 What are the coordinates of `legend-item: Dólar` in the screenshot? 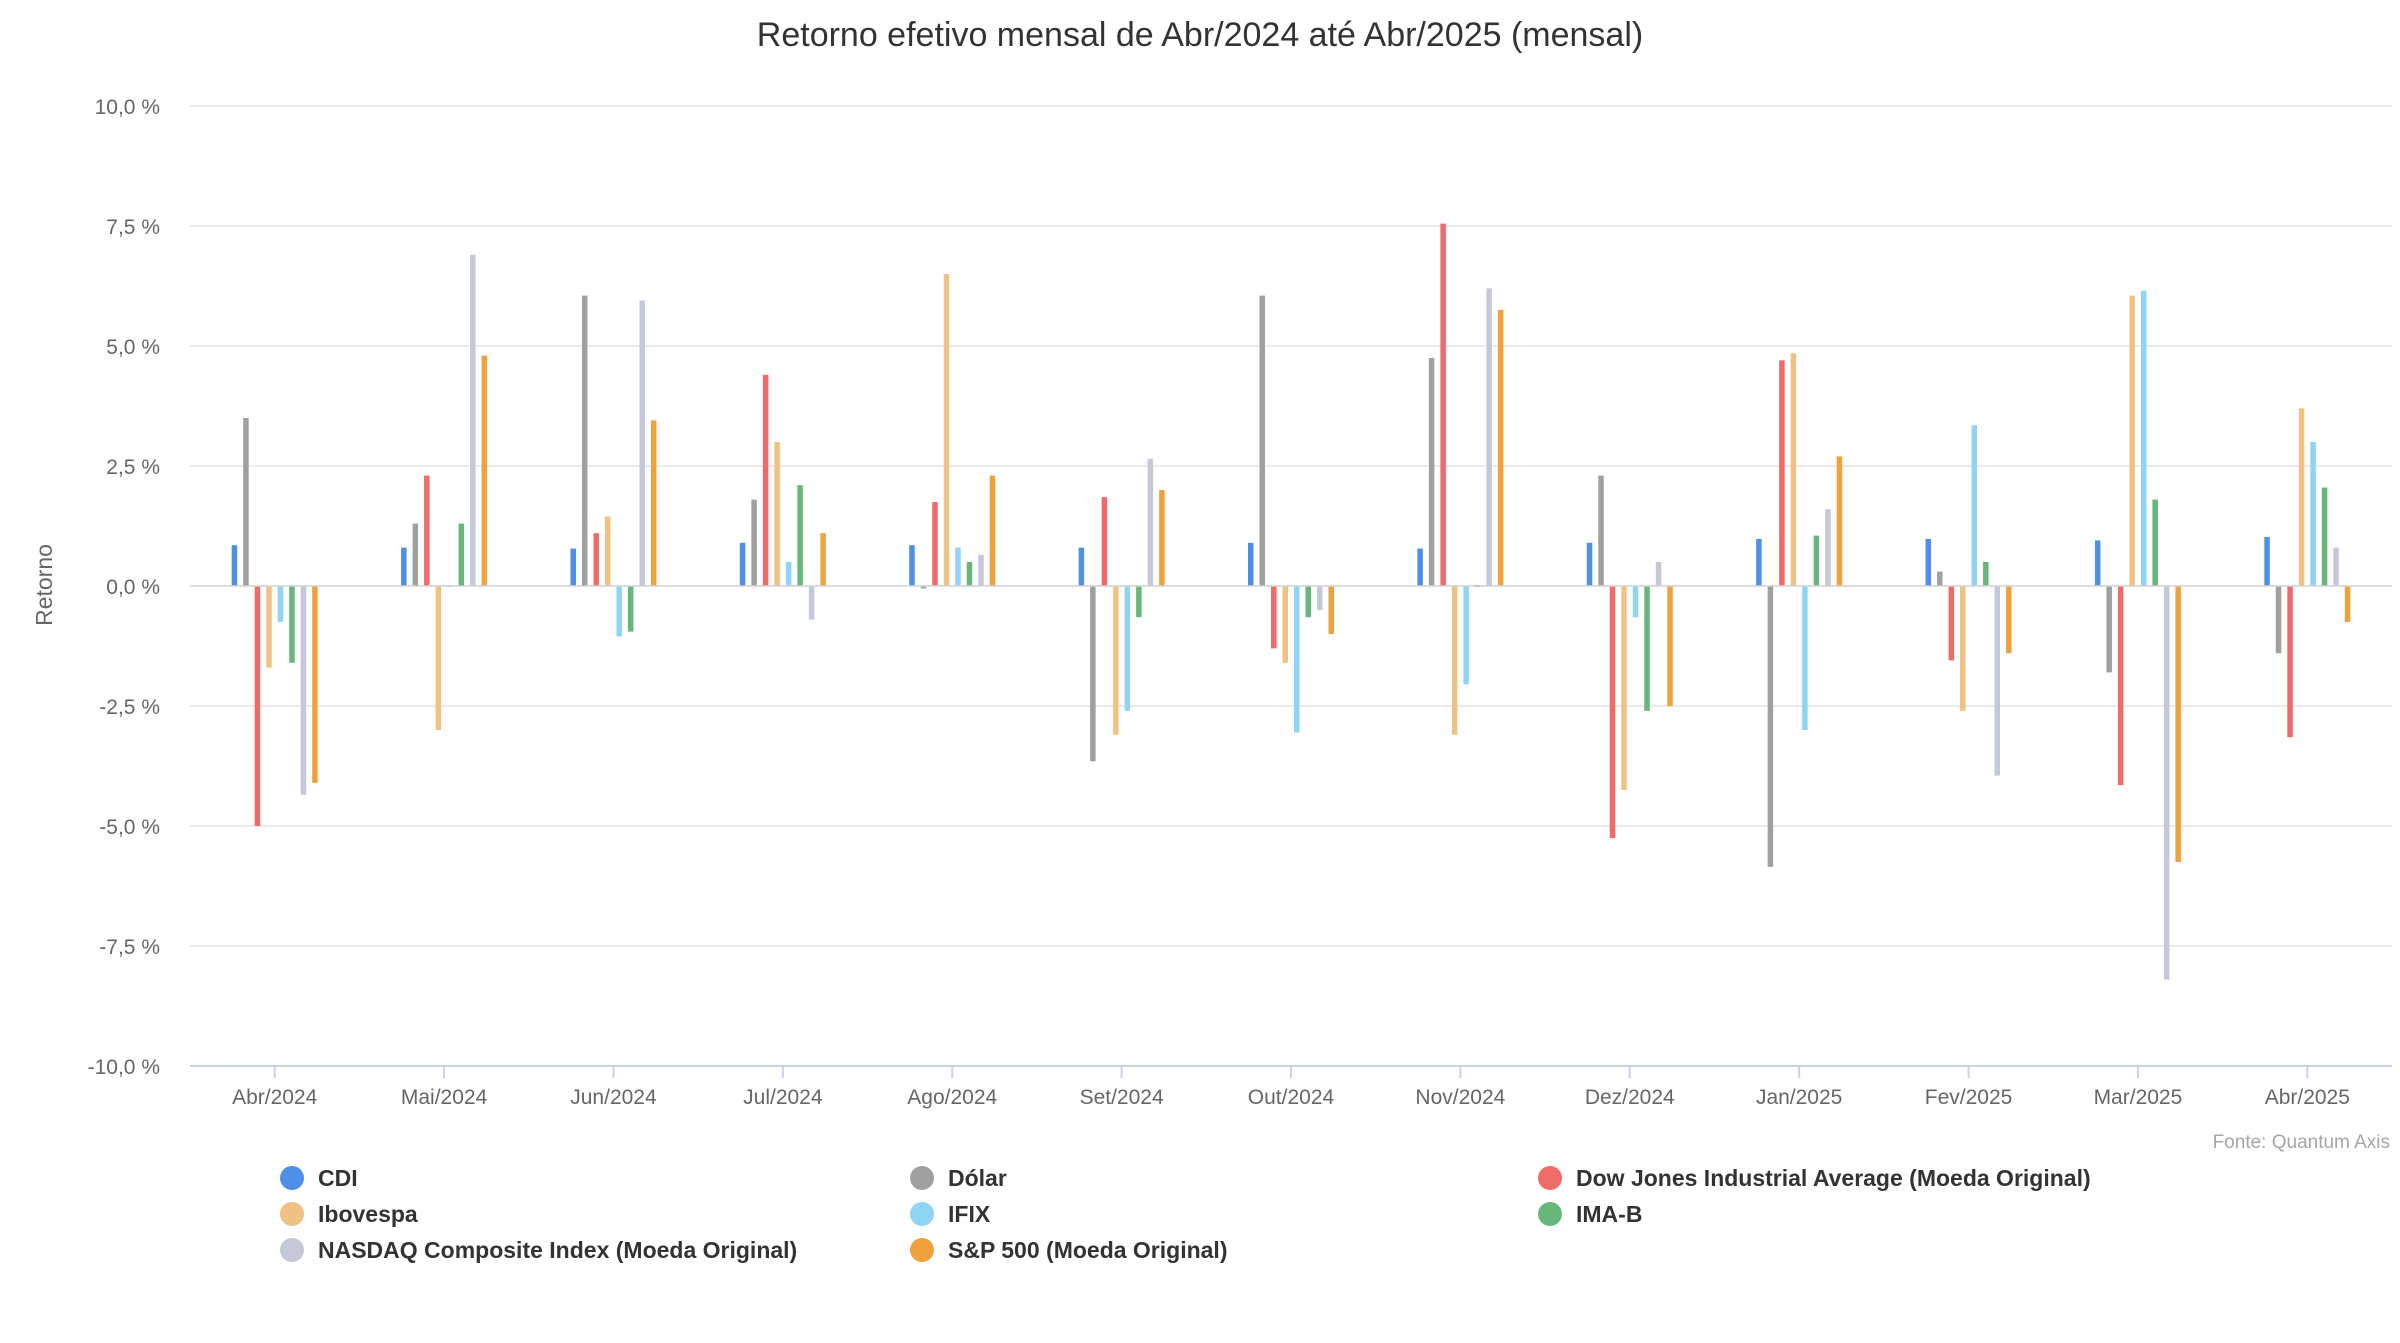 It's located at (958, 1178).